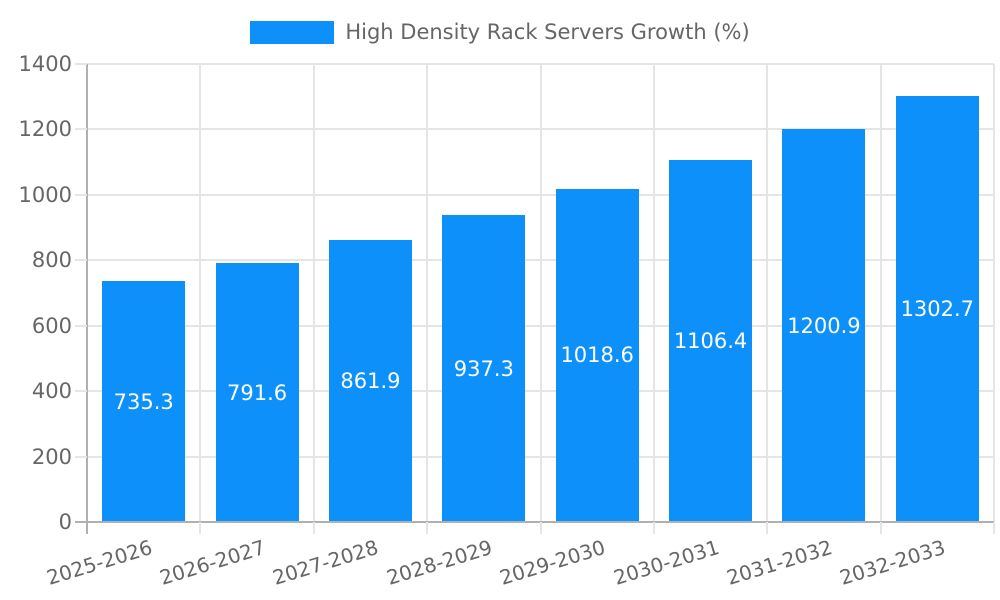  I want to click on bar-value-label: 937.3, so click(483, 368).